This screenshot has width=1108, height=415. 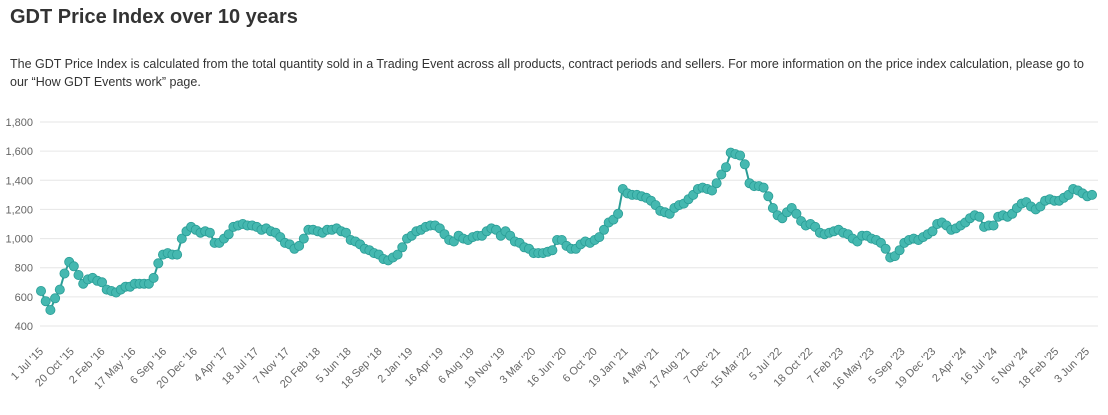 What do you see at coordinates (19, 181) in the screenshot?
I see `y-tick-label: 1,400` at bounding box center [19, 181].